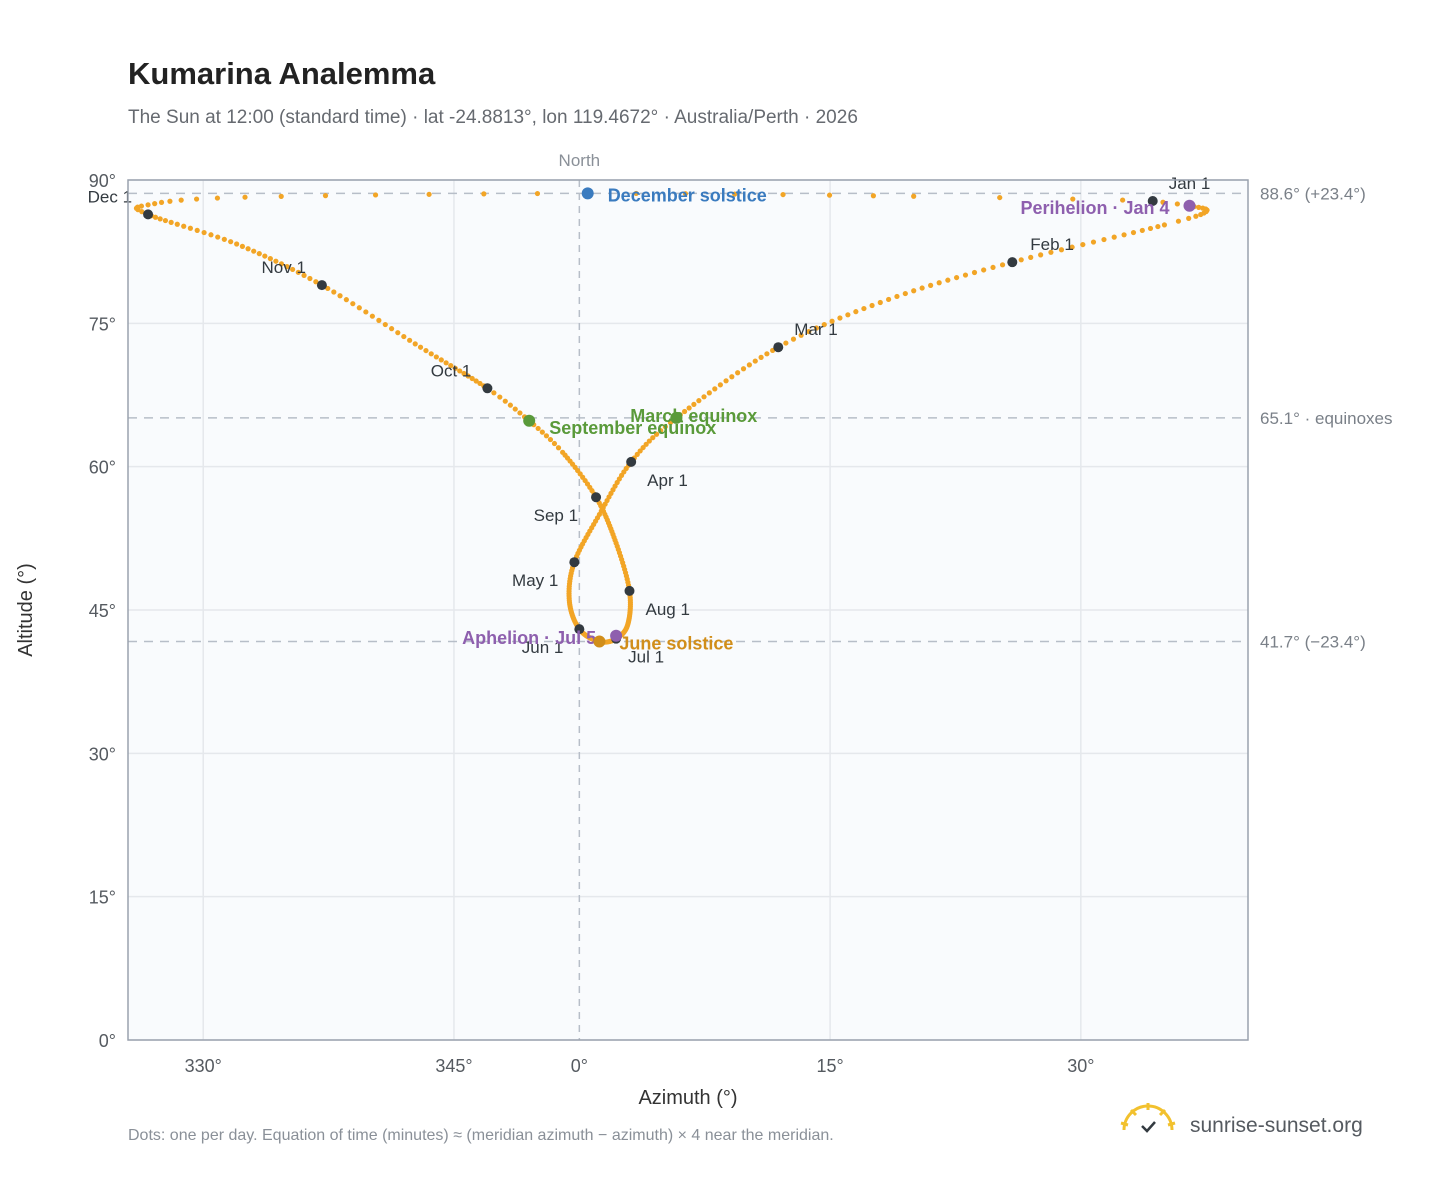 This screenshot has width=1448, height=1188. I want to click on y-tick-label: 15°, so click(102, 898).